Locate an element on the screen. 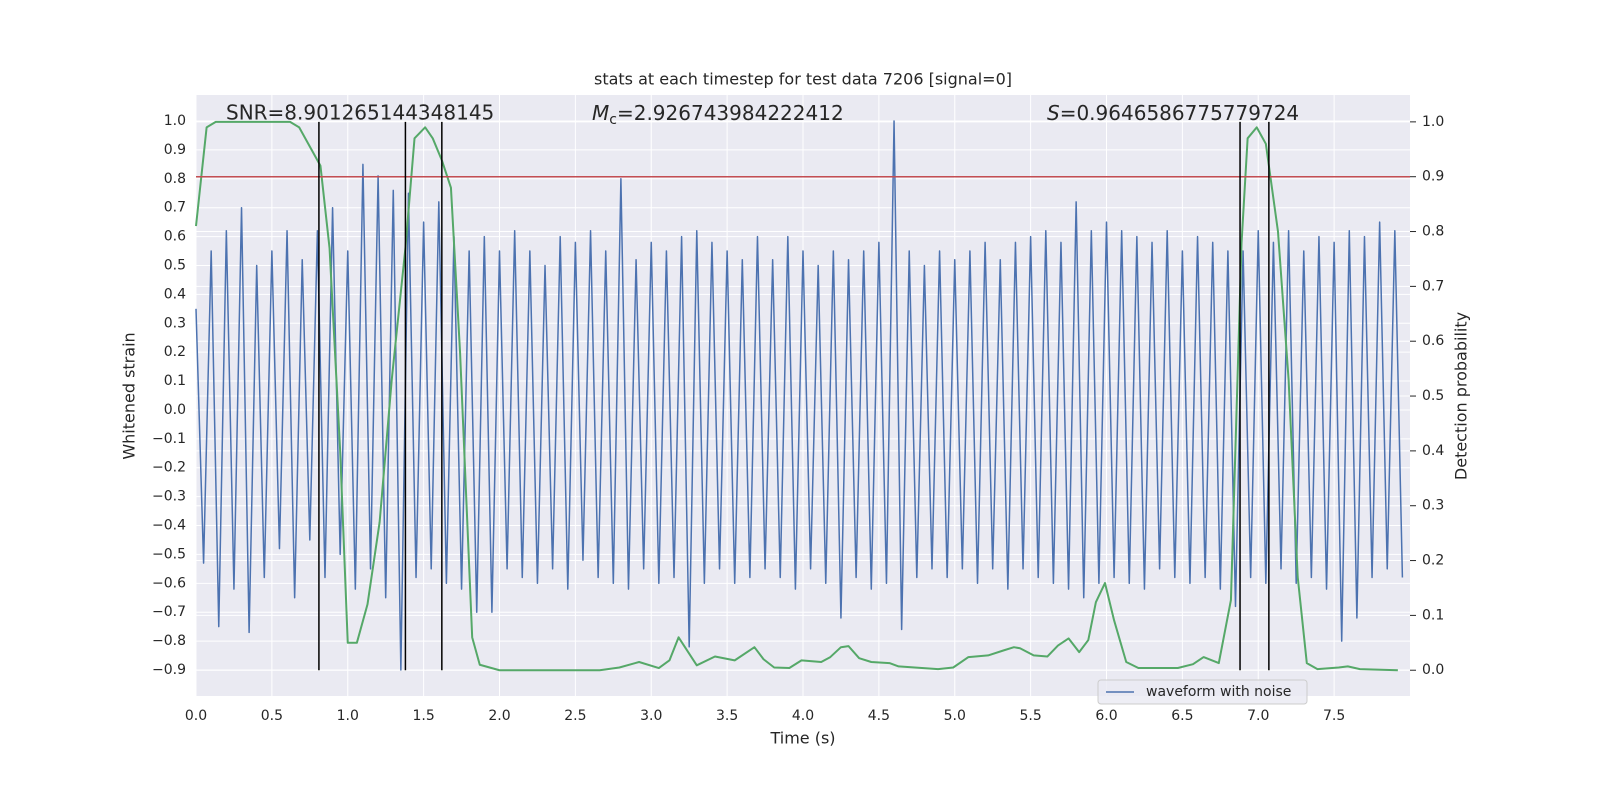 The width and height of the screenshot is (1600, 800). y2-tick-label: 0.0 is located at coordinates (1433, 670).